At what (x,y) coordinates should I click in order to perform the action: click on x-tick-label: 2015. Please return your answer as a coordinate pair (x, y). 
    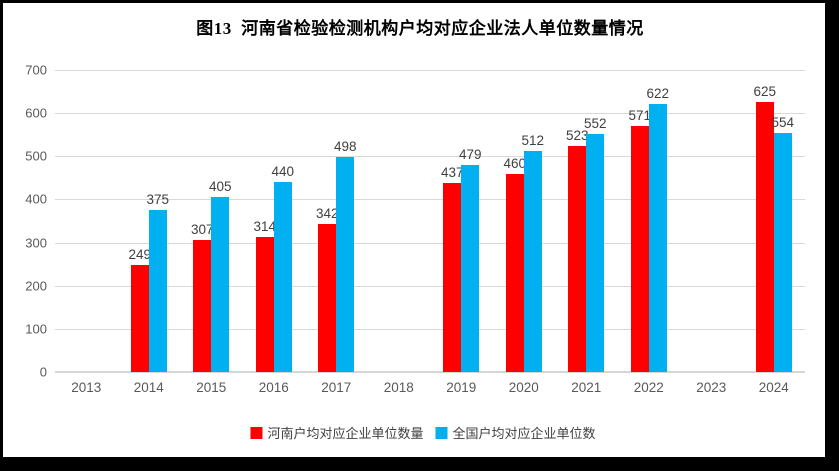
    Looking at the image, I should click on (211, 387).